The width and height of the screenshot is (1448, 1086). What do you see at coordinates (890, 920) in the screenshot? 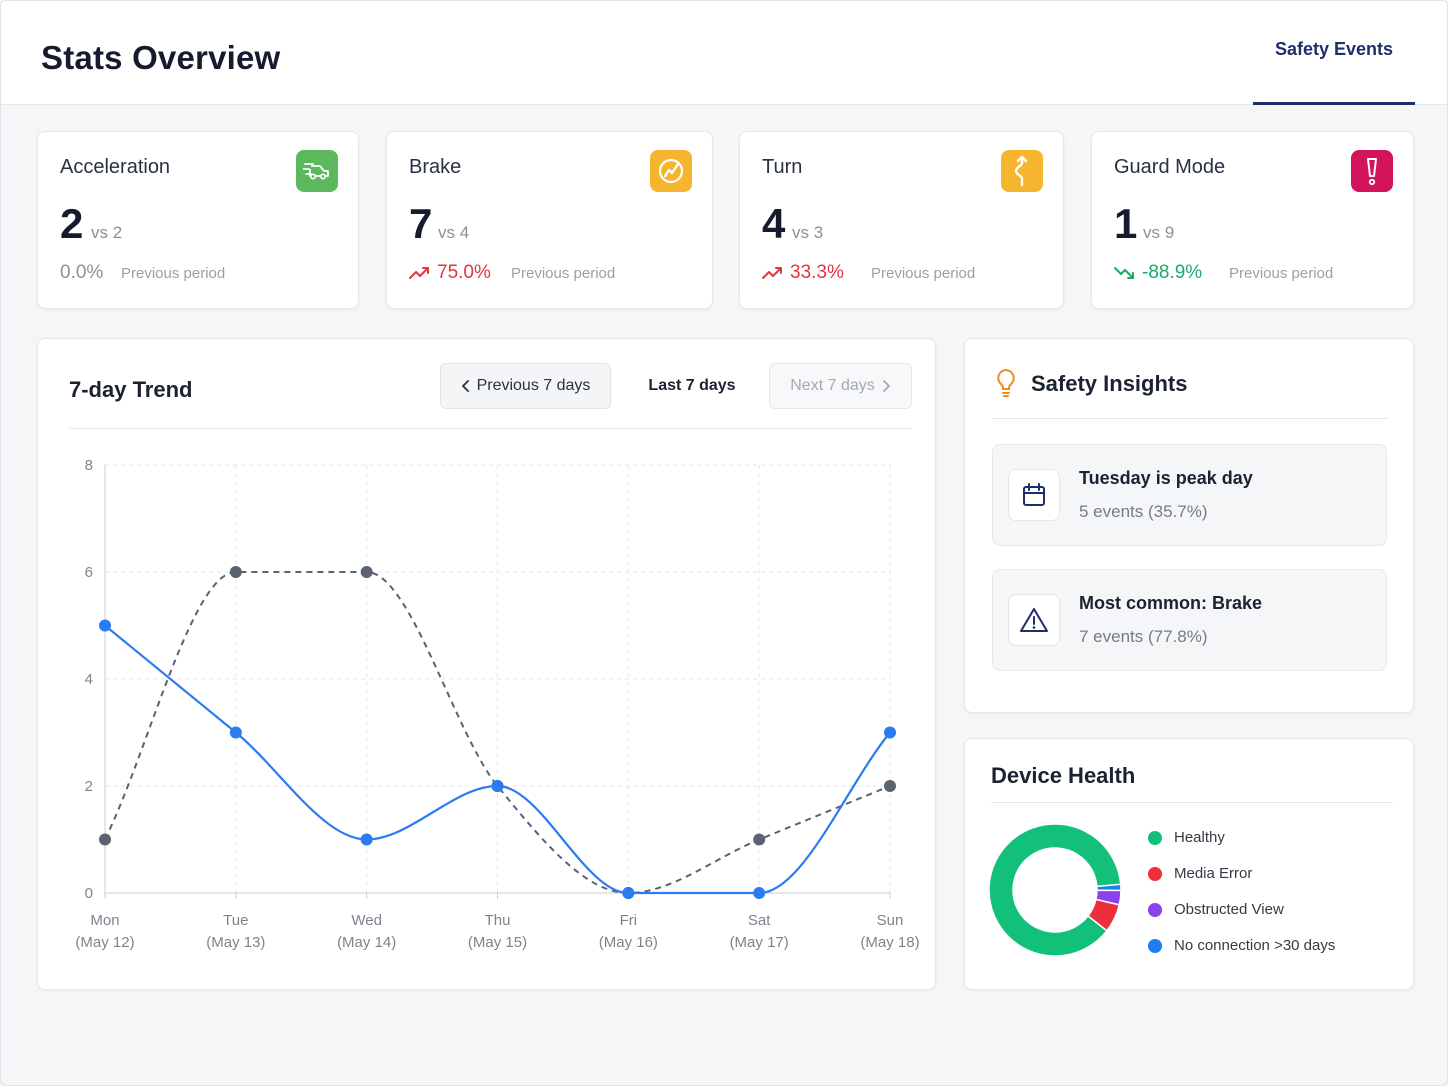
I see `x-tick-label: Sun` at bounding box center [890, 920].